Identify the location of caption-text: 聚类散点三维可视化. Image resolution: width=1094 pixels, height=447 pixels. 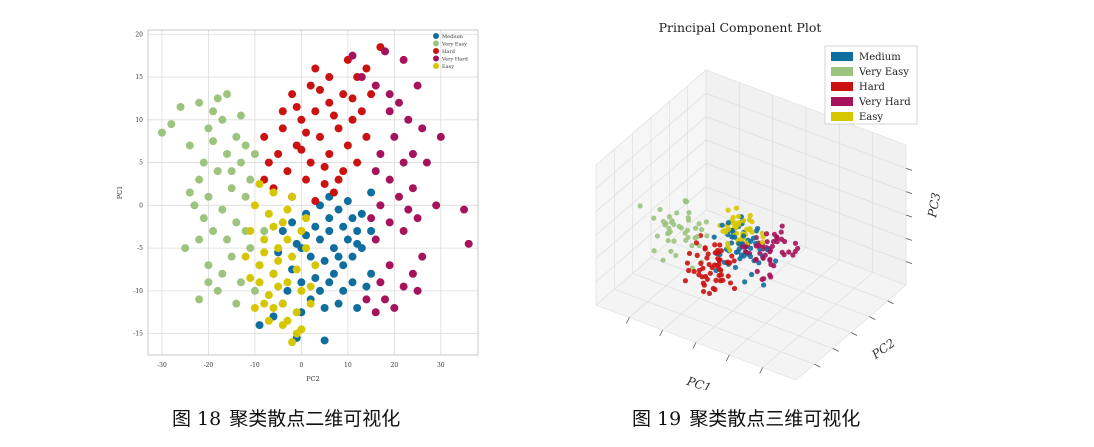
(775, 419).